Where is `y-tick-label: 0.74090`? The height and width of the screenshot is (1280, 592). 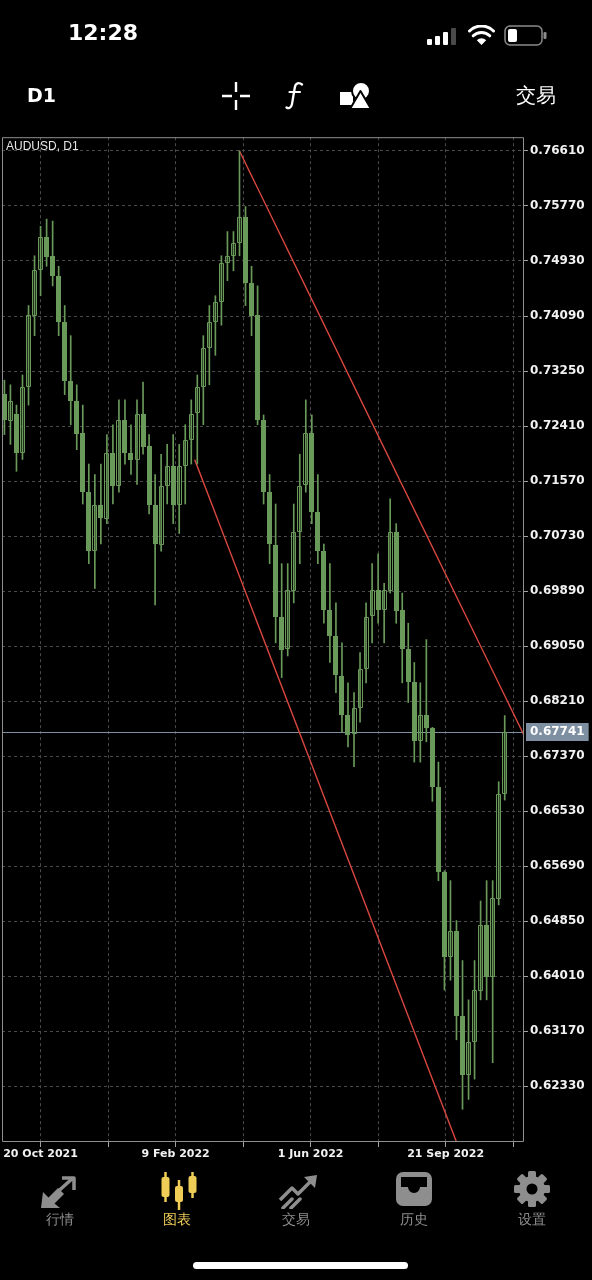 y-tick-label: 0.74090 is located at coordinates (557, 315).